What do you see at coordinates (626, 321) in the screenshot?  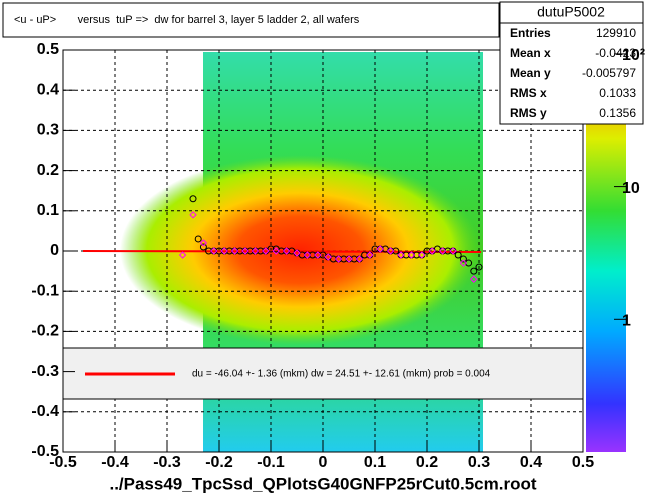 I see `colorbar-tick-label: 1` at bounding box center [626, 321].